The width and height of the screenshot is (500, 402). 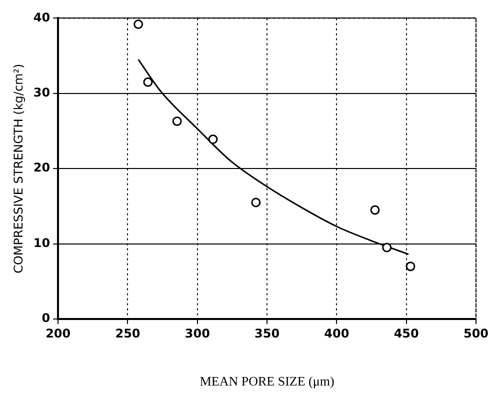 What do you see at coordinates (267, 333) in the screenshot?
I see `x-tick-label: 350` at bounding box center [267, 333].